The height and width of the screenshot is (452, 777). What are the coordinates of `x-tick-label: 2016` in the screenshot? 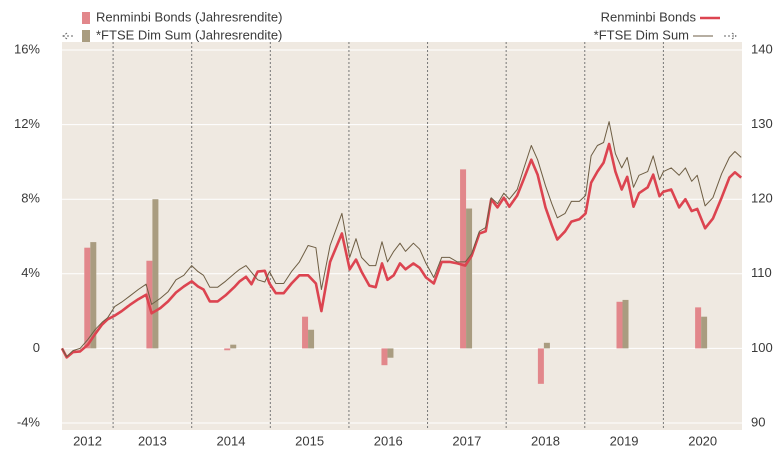 It's located at (388, 440).